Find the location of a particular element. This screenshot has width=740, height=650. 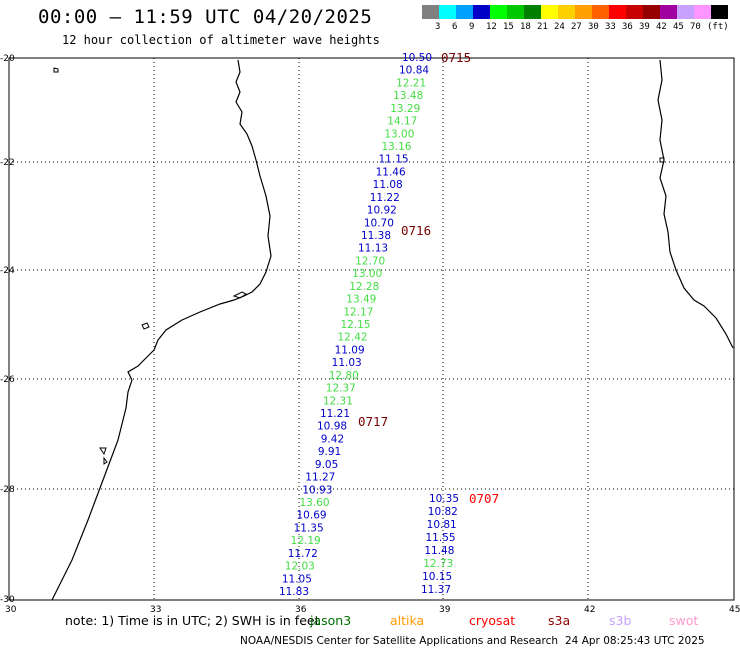

wave-height-value: 11.15 is located at coordinates (394, 160).